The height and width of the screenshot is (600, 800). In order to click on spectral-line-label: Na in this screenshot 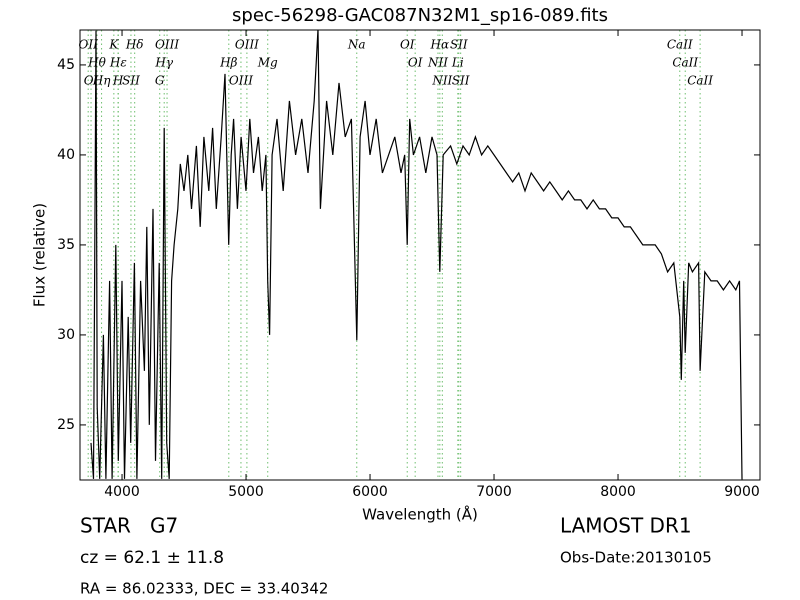, I will do `click(356, 45)`.